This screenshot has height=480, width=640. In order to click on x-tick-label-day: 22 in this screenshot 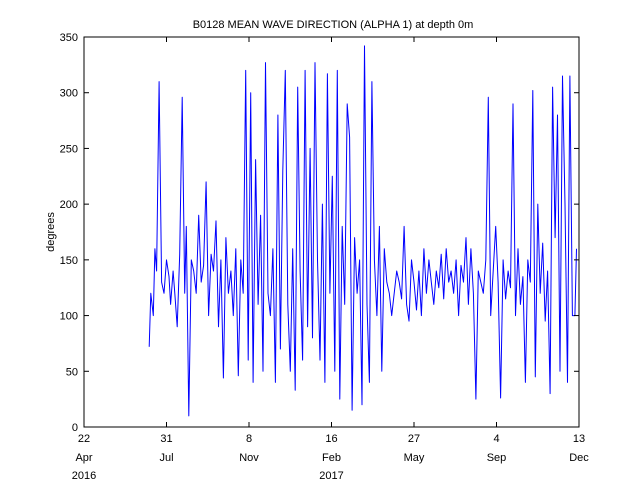, I will do `click(84, 439)`.